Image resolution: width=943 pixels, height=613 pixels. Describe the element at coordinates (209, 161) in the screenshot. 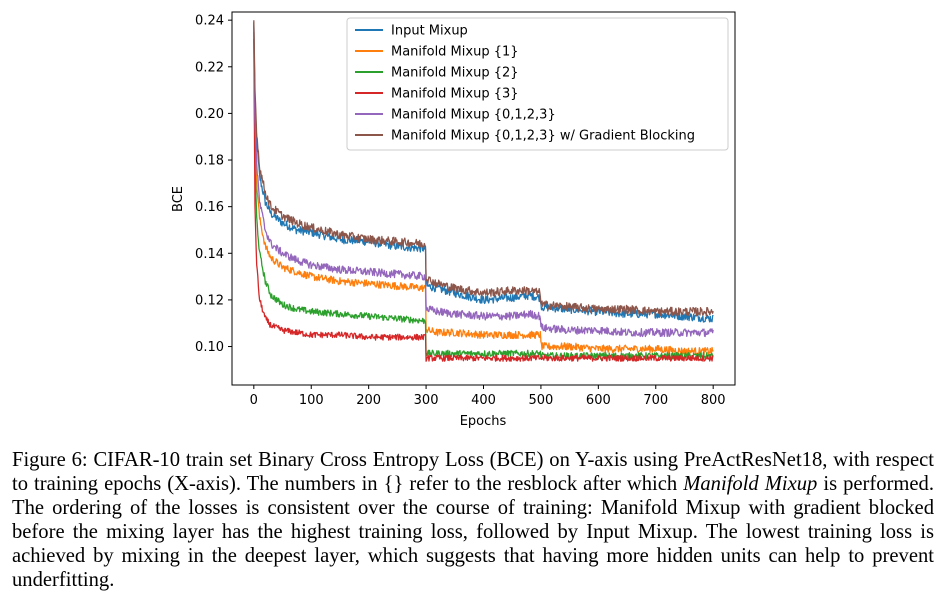

I see `y-tick-label: 0.18` at that location.